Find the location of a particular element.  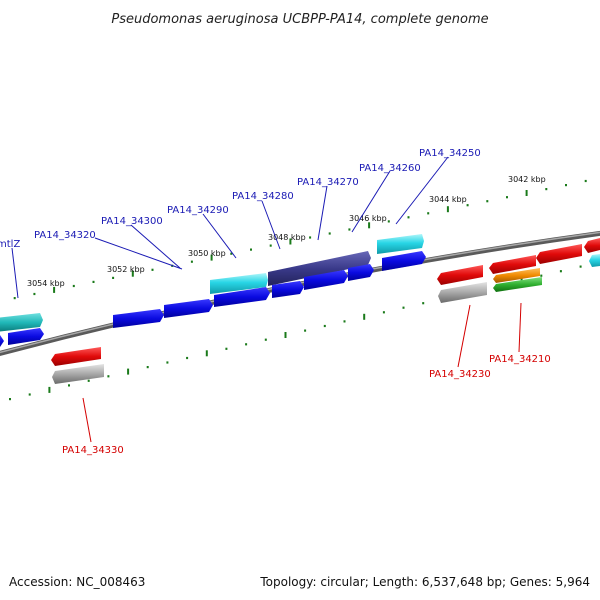

gene-label: PA14_34300 is located at coordinates (132, 221).